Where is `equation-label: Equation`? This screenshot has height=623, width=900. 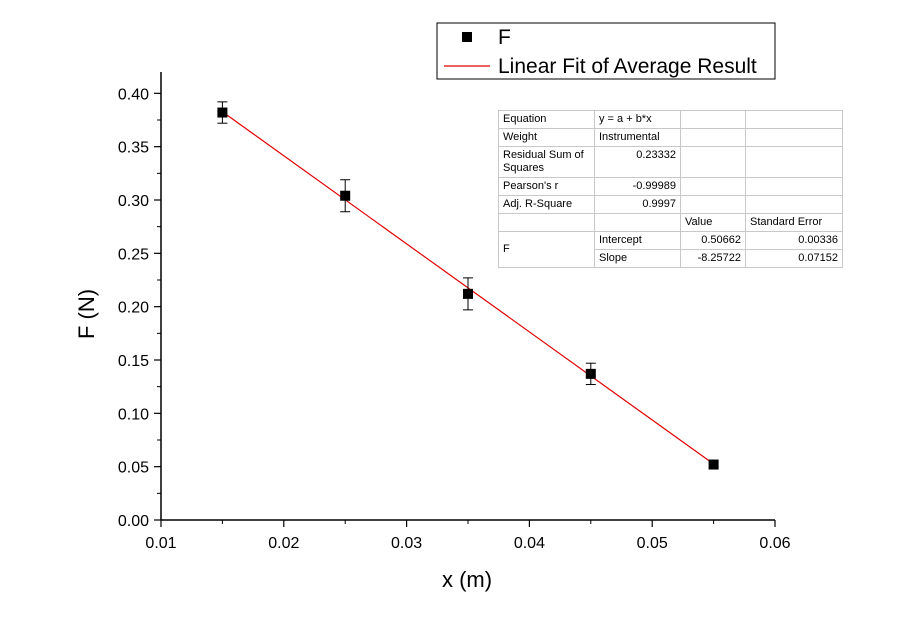 equation-label: Equation is located at coordinates (546, 119).